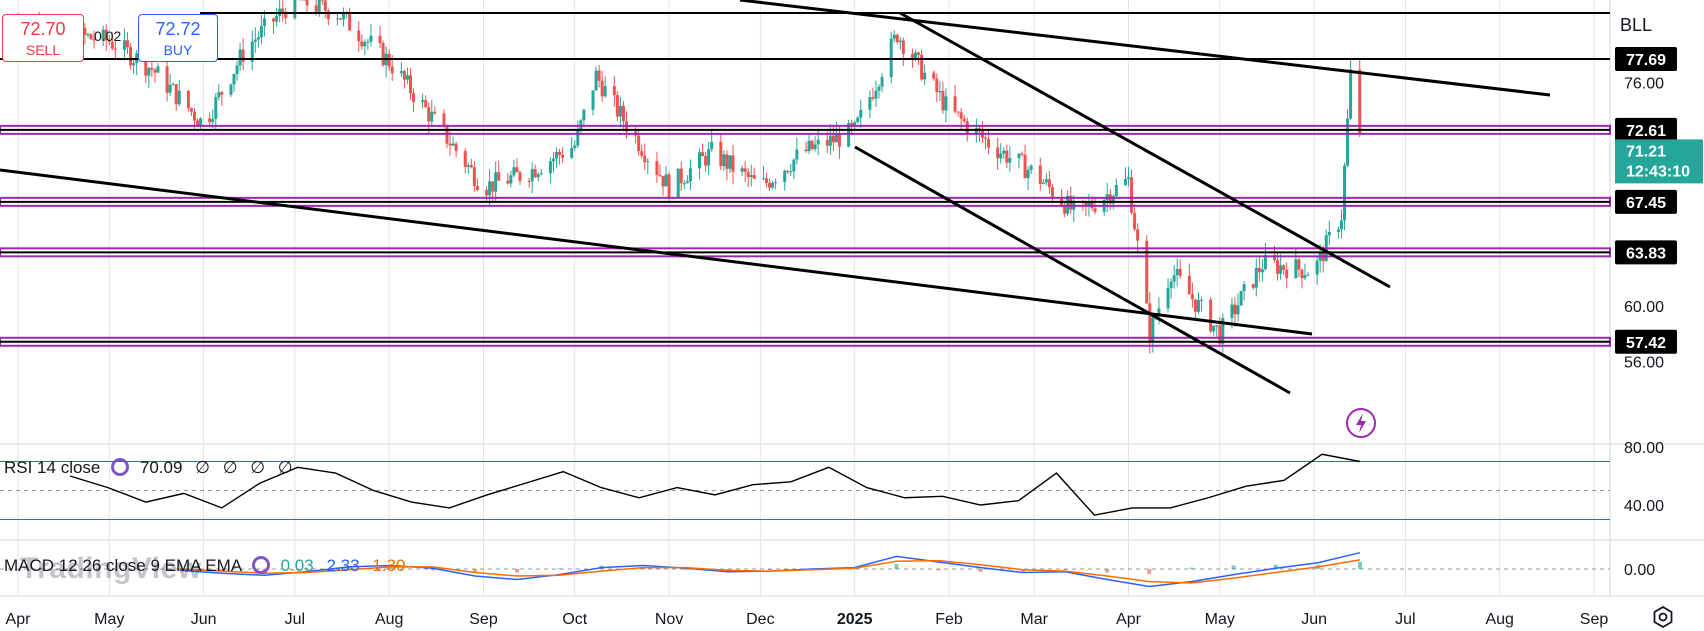 This screenshot has height=631, width=1704. I want to click on time-axis-label: Apr, so click(1129, 619).